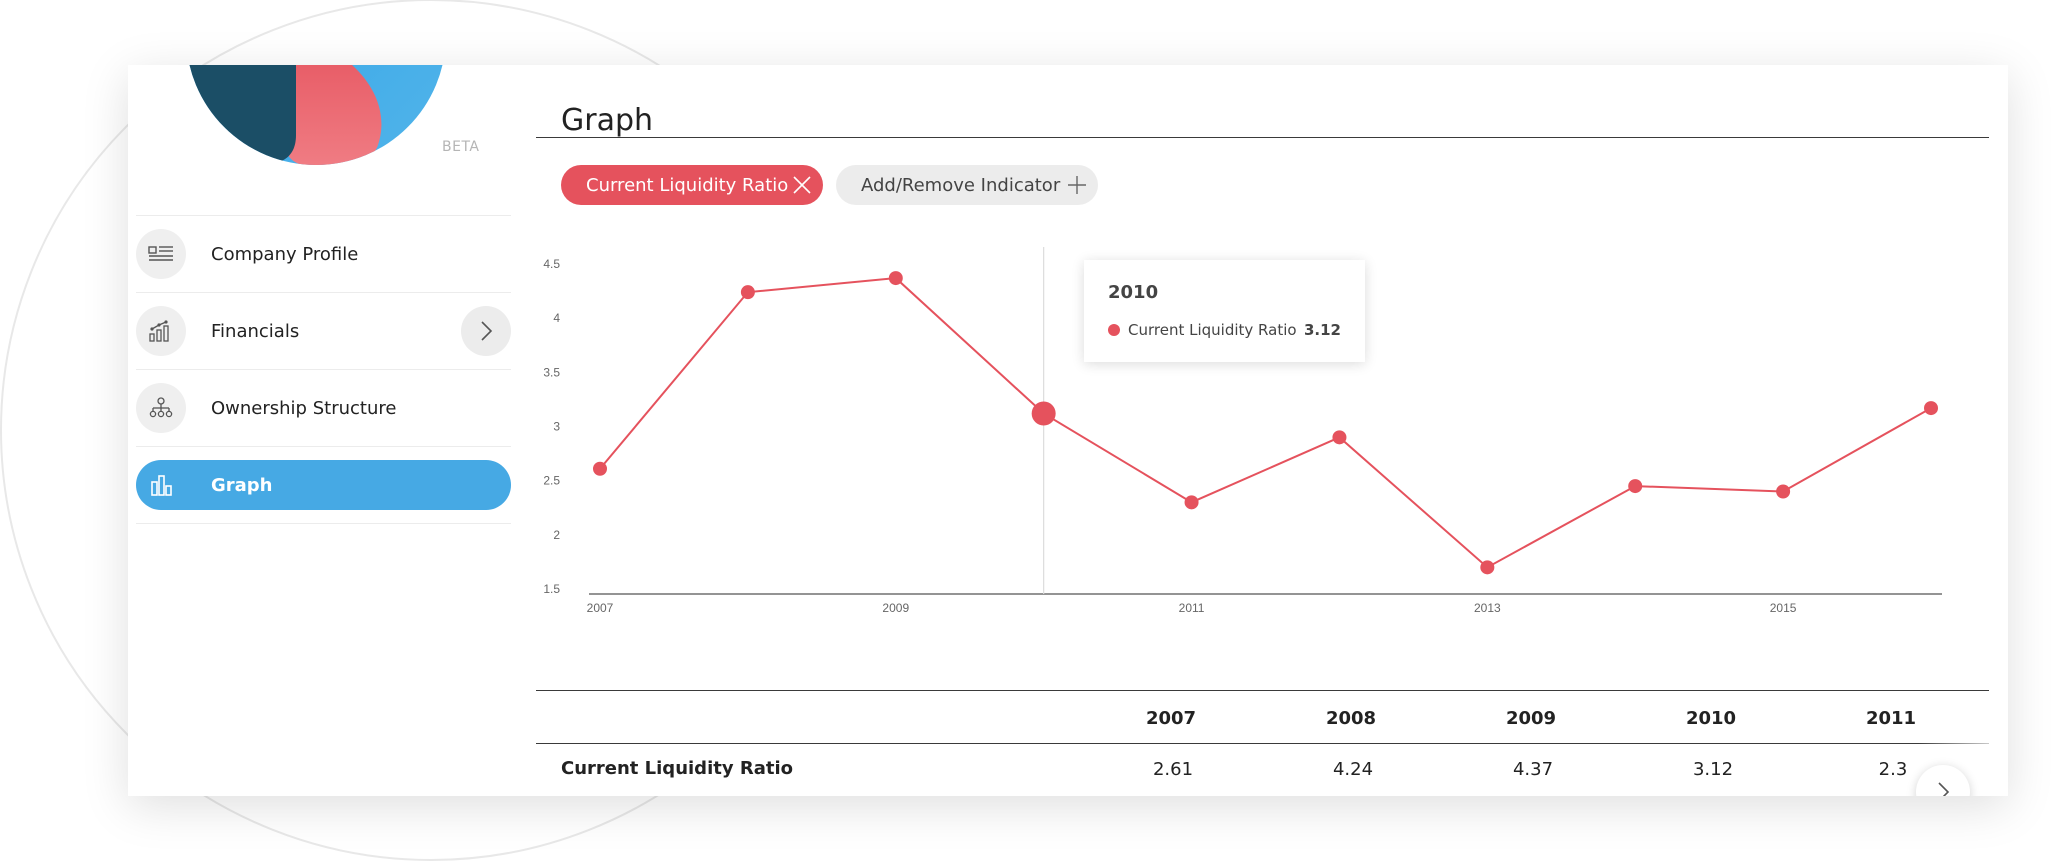 This screenshot has width=2062, height=864. What do you see at coordinates (285, 254) in the screenshot?
I see `sidebar-item-label: Company Profile` at bounding box center [285, 254].